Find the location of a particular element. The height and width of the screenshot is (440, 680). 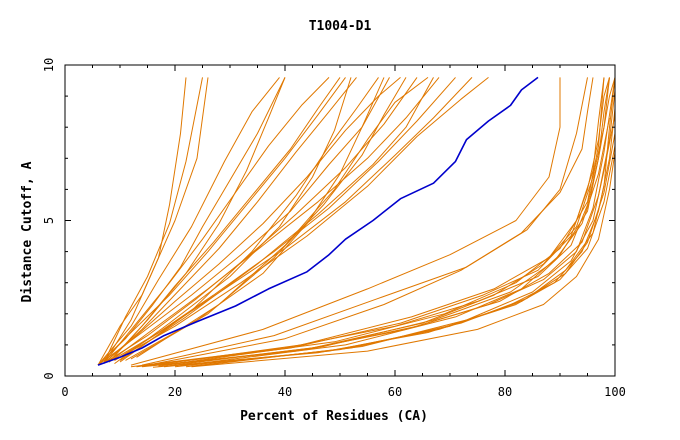

y-tick-label: 5 is located at coordinates (49, 220).